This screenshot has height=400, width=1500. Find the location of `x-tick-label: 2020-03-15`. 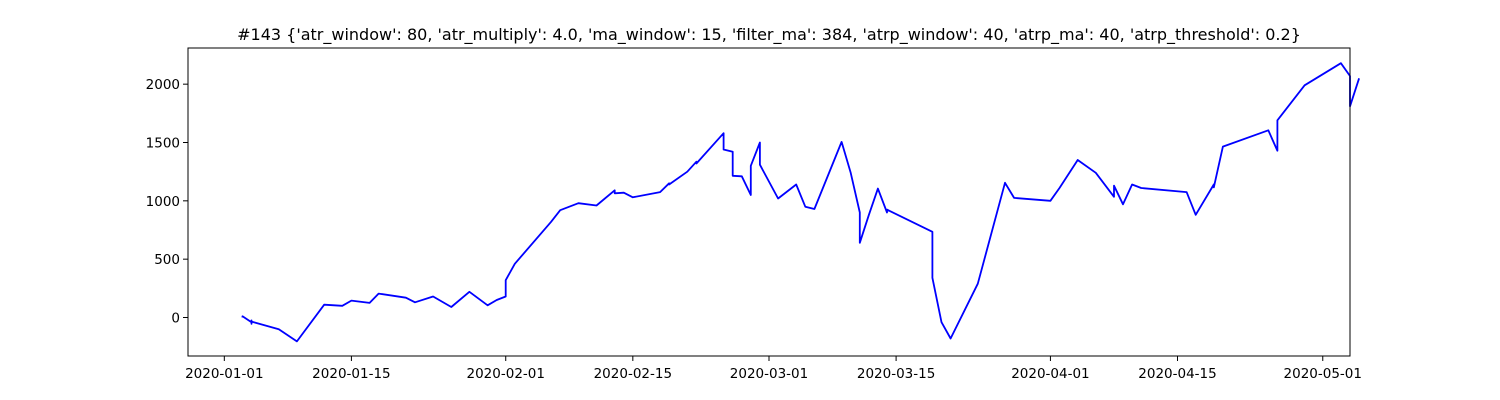

x-tick-label: 2020-03-15 is located at coordinates (896, 374).